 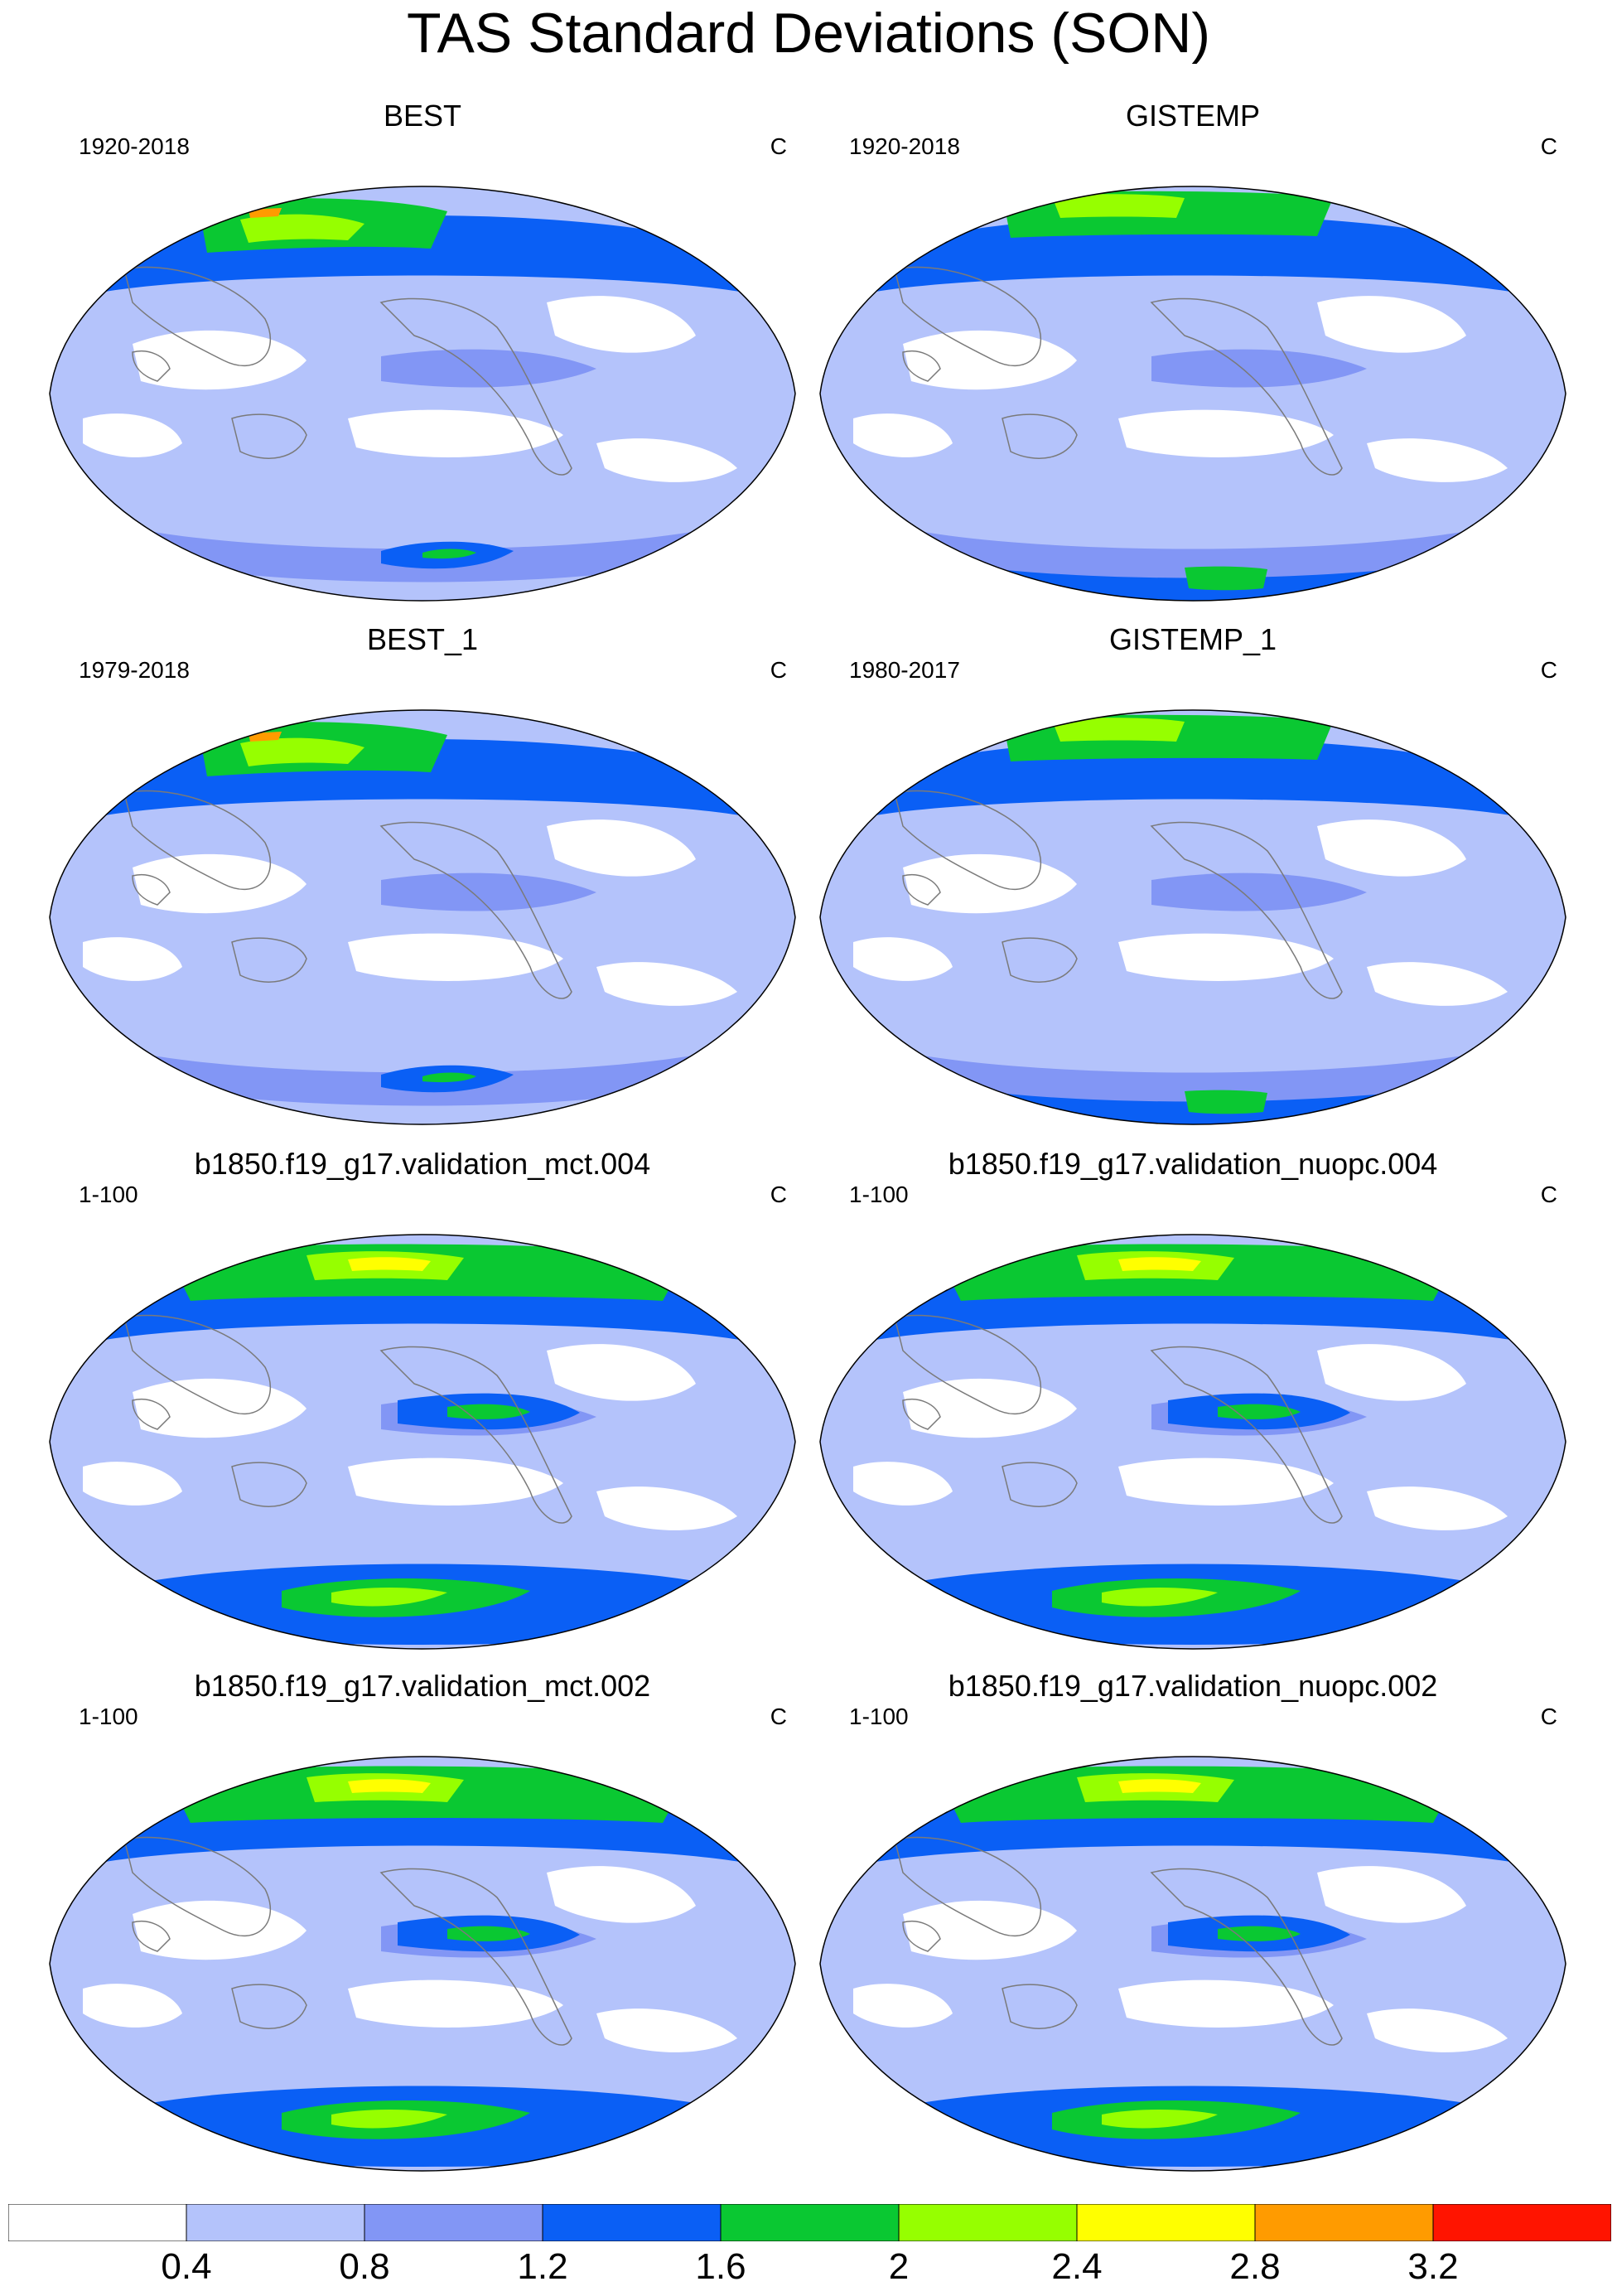 I want to click on panel-title: GISTEMP_1, so click(x=1192, y=639).